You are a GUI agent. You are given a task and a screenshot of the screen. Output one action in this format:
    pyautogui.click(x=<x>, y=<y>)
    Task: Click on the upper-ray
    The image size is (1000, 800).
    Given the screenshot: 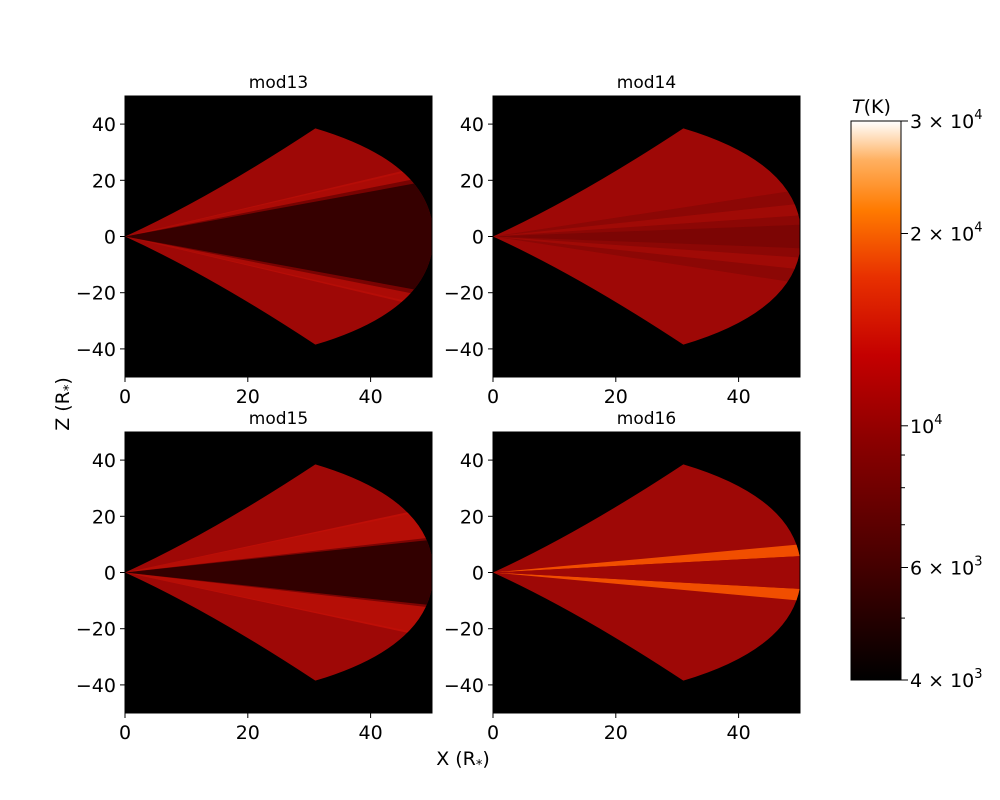 What is the action you would take?
    pyautogui.click(x=646, y=217)
    